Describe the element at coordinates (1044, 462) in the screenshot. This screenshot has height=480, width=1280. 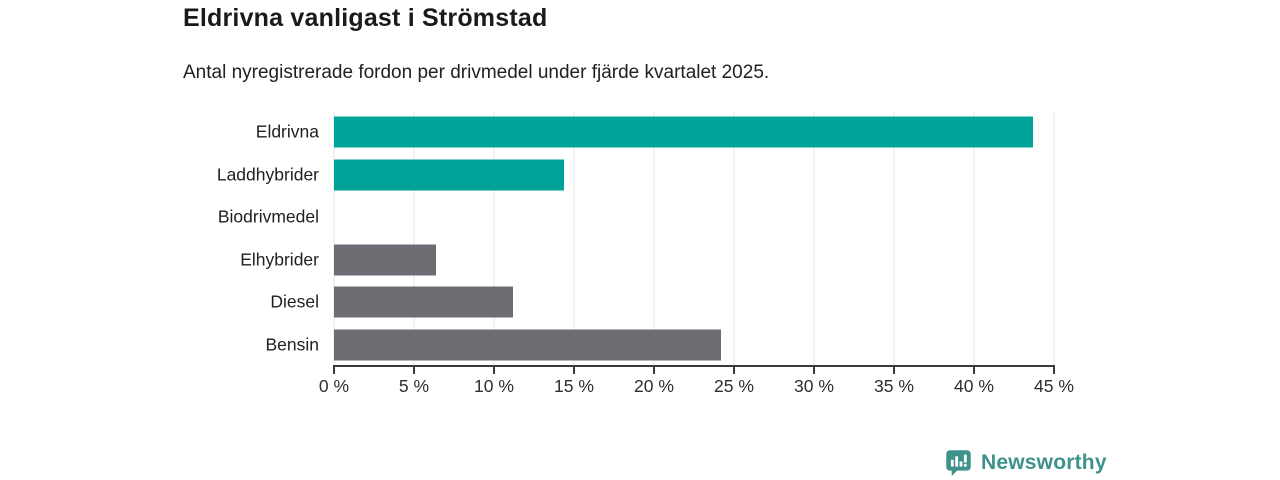
I see `brand-label: Newsworthy` at that location.